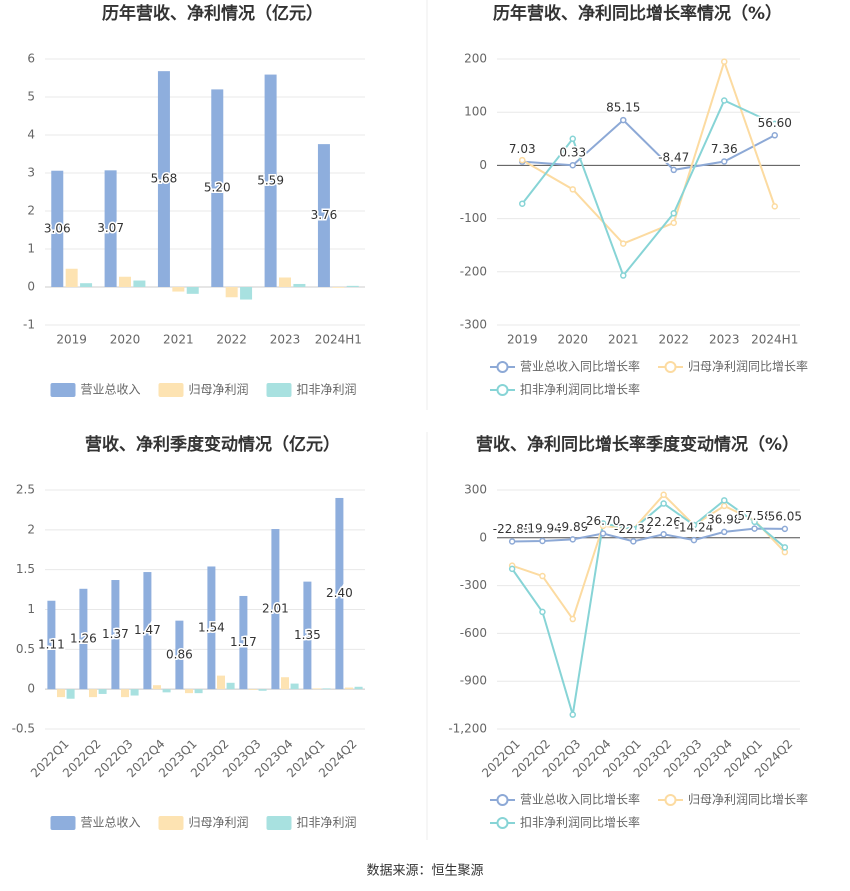 This screenshot has height=891, width=850. Describe the element at coordinates (473, 681) in the screenshot. I see `y-tick-label: -900` at that location.